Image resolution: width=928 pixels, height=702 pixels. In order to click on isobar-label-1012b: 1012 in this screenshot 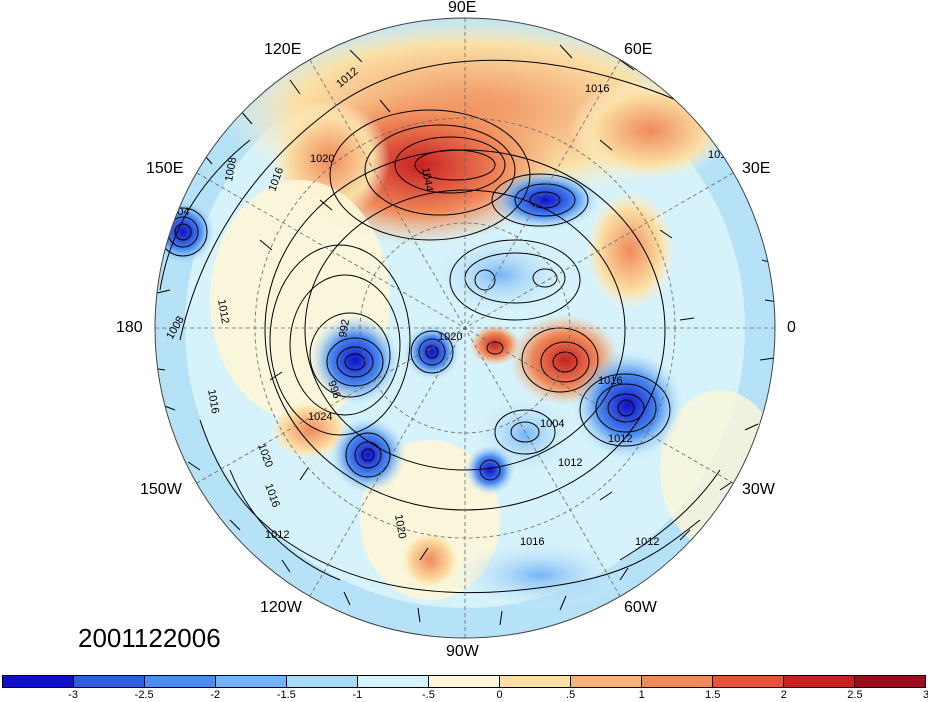, I will do `click(620, 439)`.